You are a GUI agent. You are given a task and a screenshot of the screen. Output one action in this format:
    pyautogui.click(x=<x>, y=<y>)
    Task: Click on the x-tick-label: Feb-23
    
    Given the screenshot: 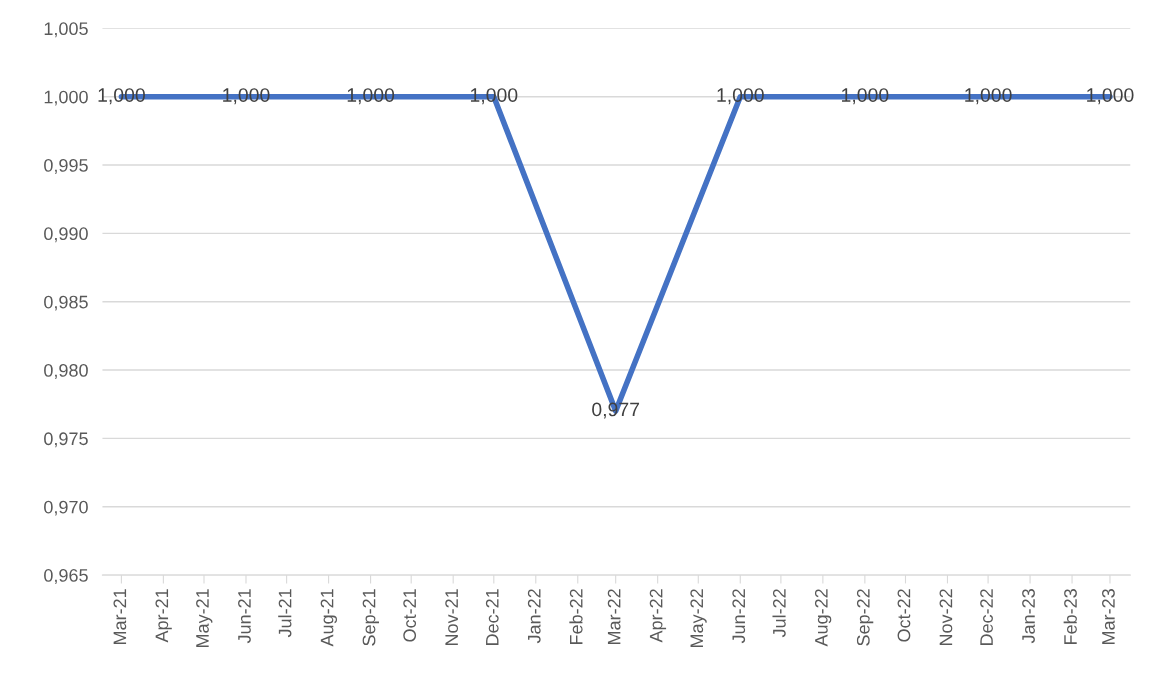 What is the action you would take?
    pyautogui.click(x=1070, y=617)
    